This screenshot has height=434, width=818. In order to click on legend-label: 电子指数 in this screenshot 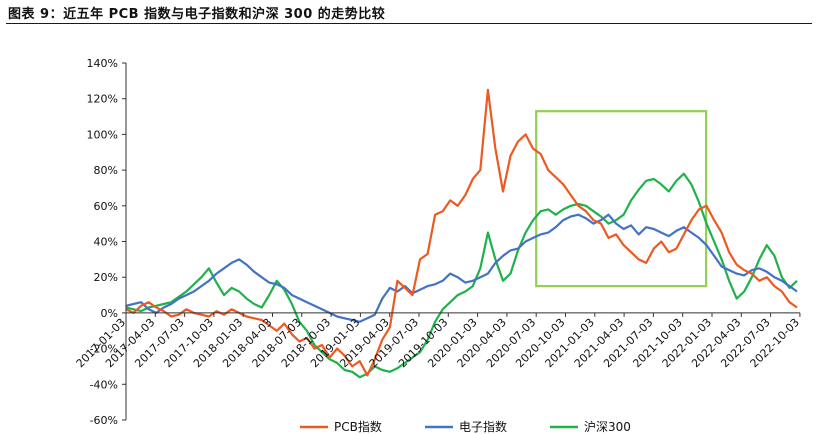, I will do `click(483, 426)`.